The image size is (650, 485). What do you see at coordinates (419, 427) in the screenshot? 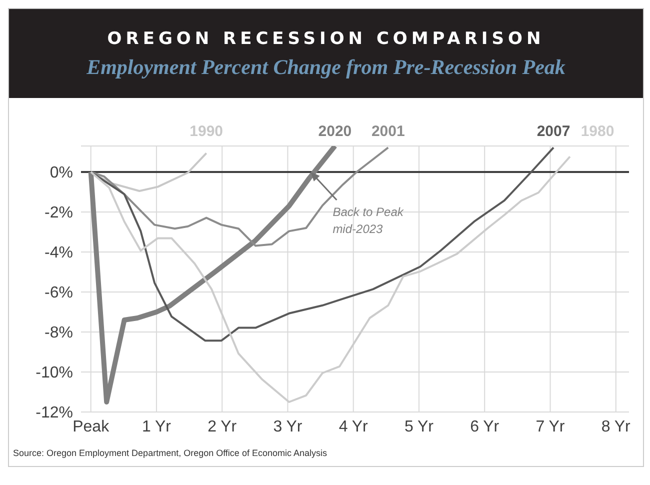
I see `x-tick-label: 5 Yr` at bounding box center [419, 427].